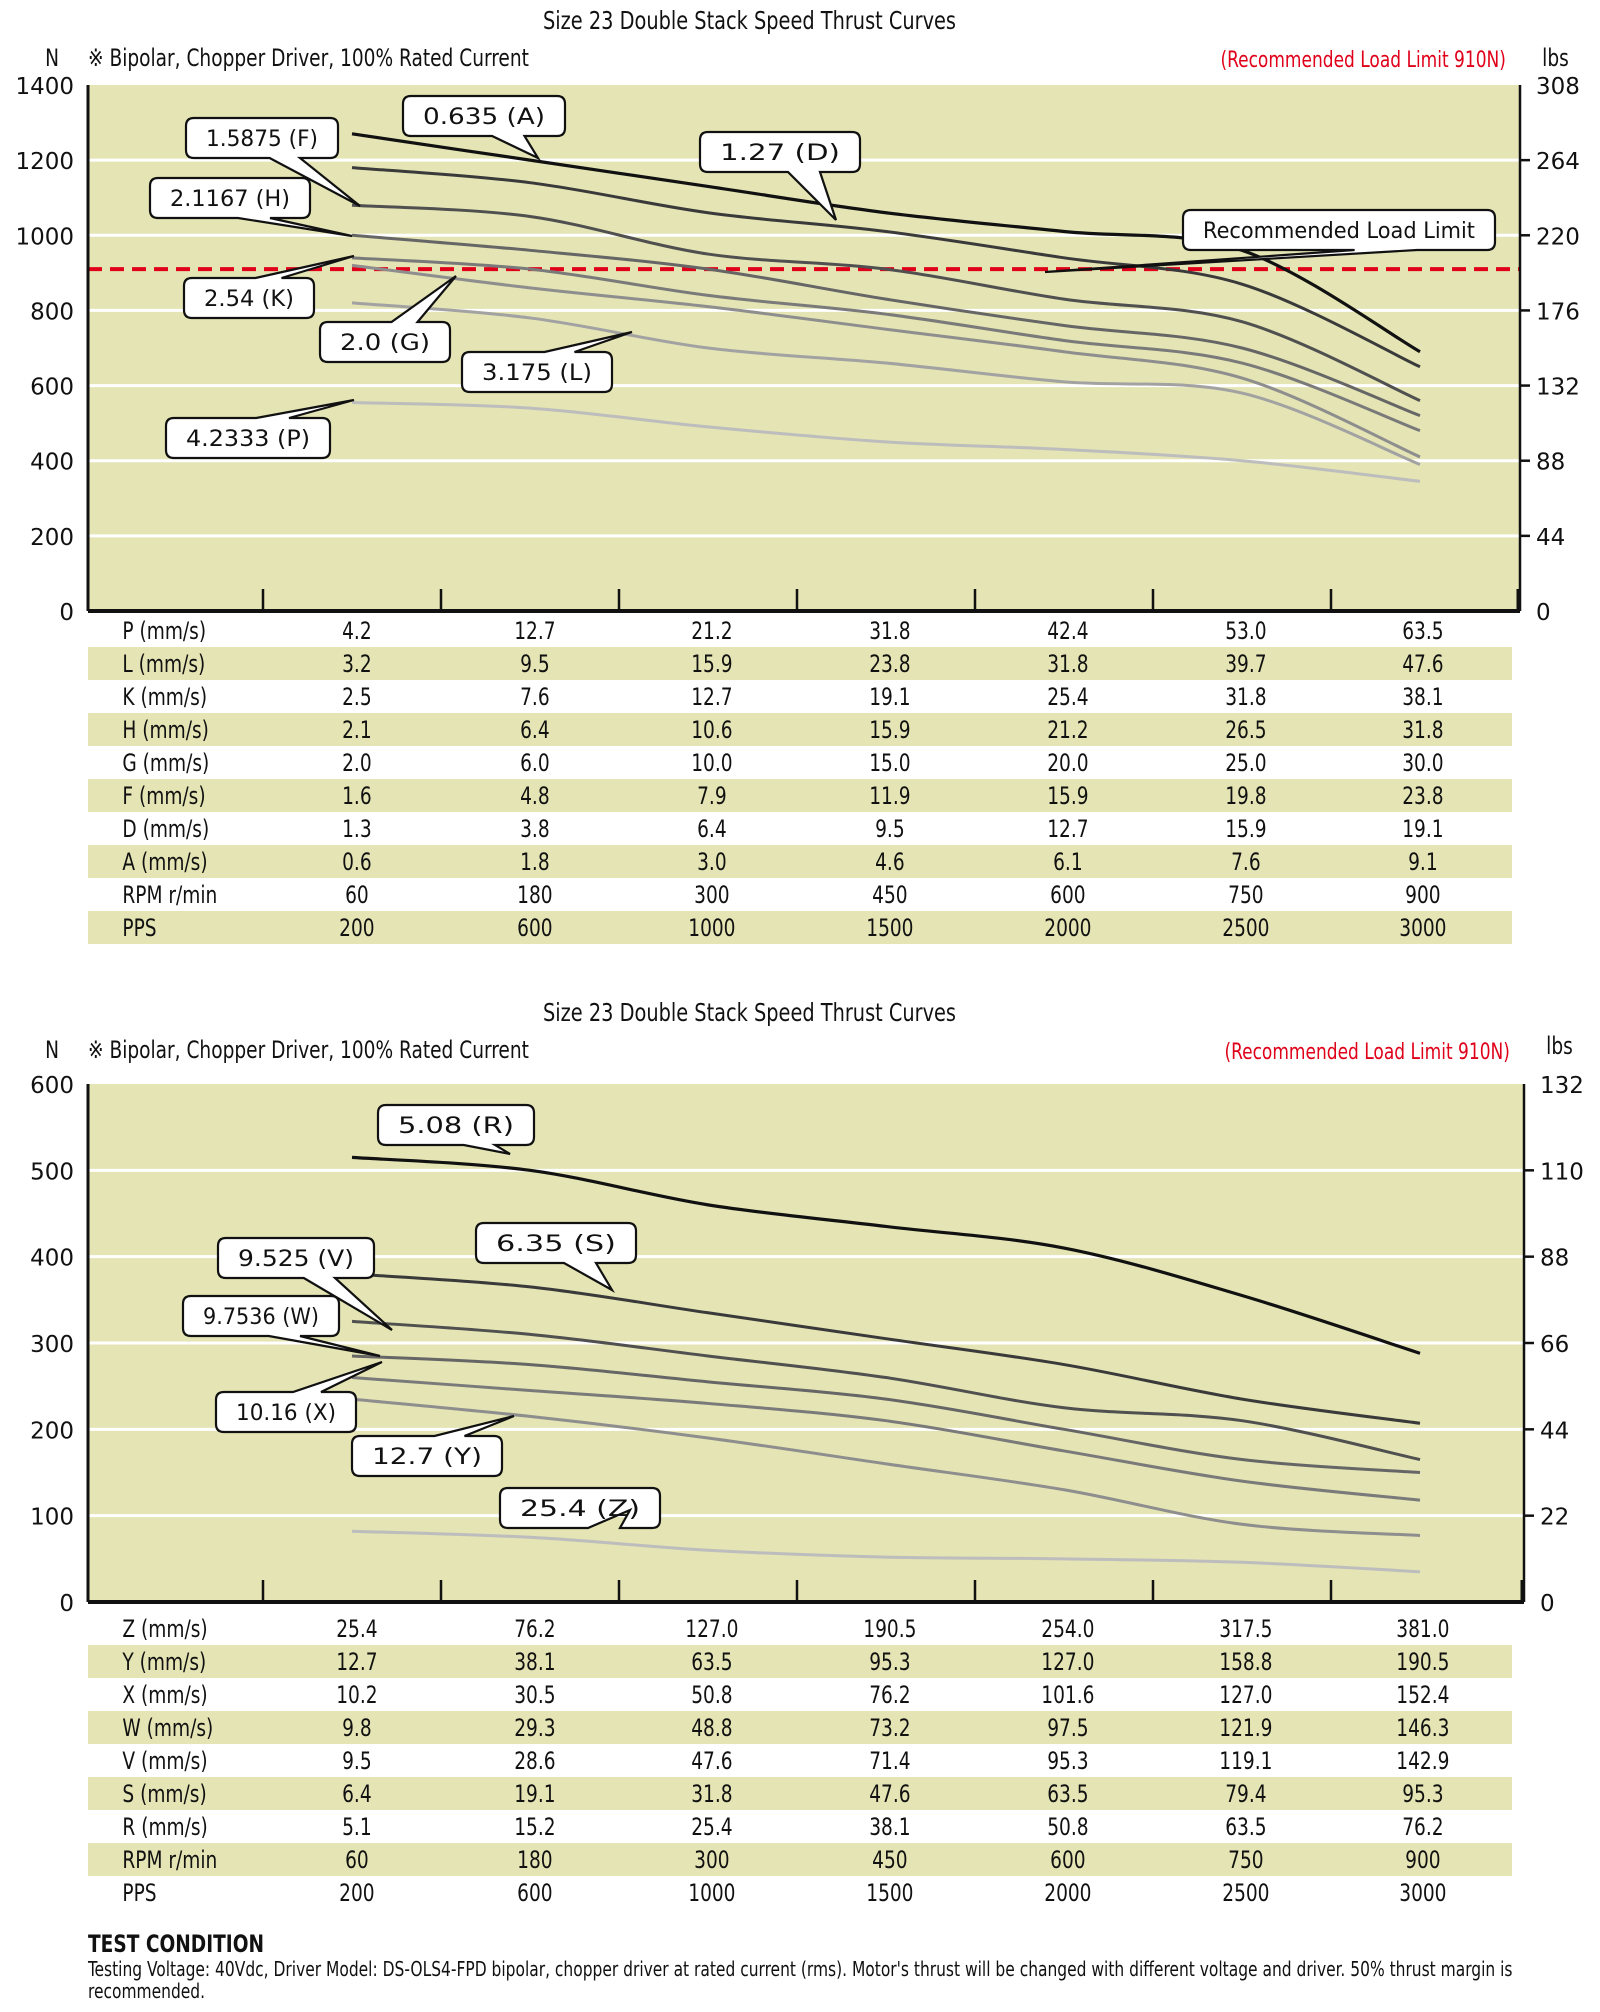  What do you see at coordinates (800, 663) in the screenshot?
I see `table-row: L (mm/s) 3.2 9.5 15.9 23.8 31.8 39.7 47.6` at bounding box center [800, 663].